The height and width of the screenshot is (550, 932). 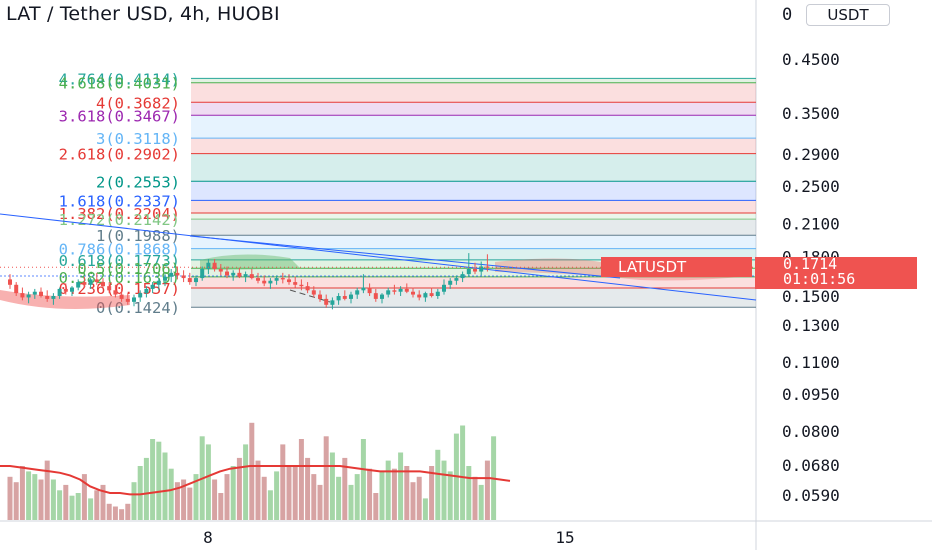 I want to click on fib-level-label: 0.5(0.1706), so click(x=128, y=269).